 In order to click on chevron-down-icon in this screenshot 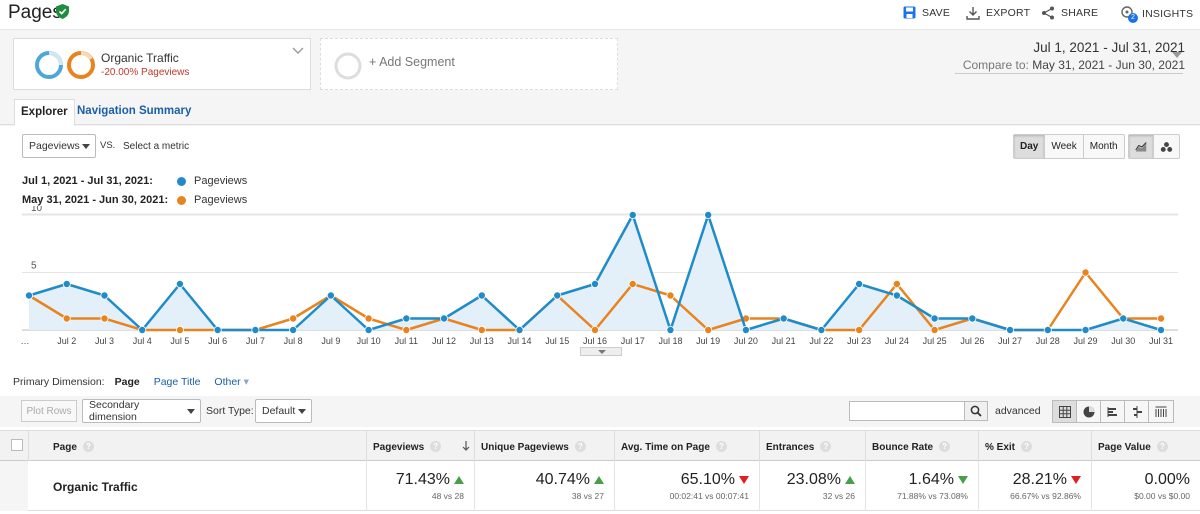, I will do `click(298, 51)`.